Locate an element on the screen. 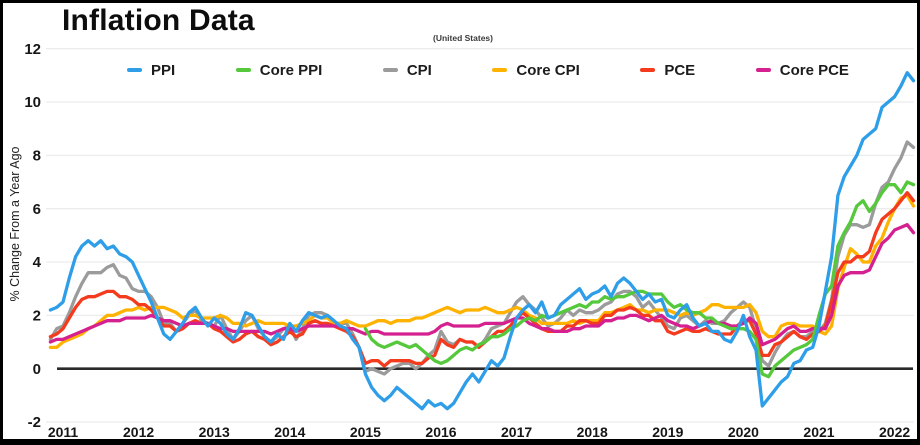 The width and height of the screenshot is (920, 445). chart-subtitle: (United States) is located at coordinates (463, 38).